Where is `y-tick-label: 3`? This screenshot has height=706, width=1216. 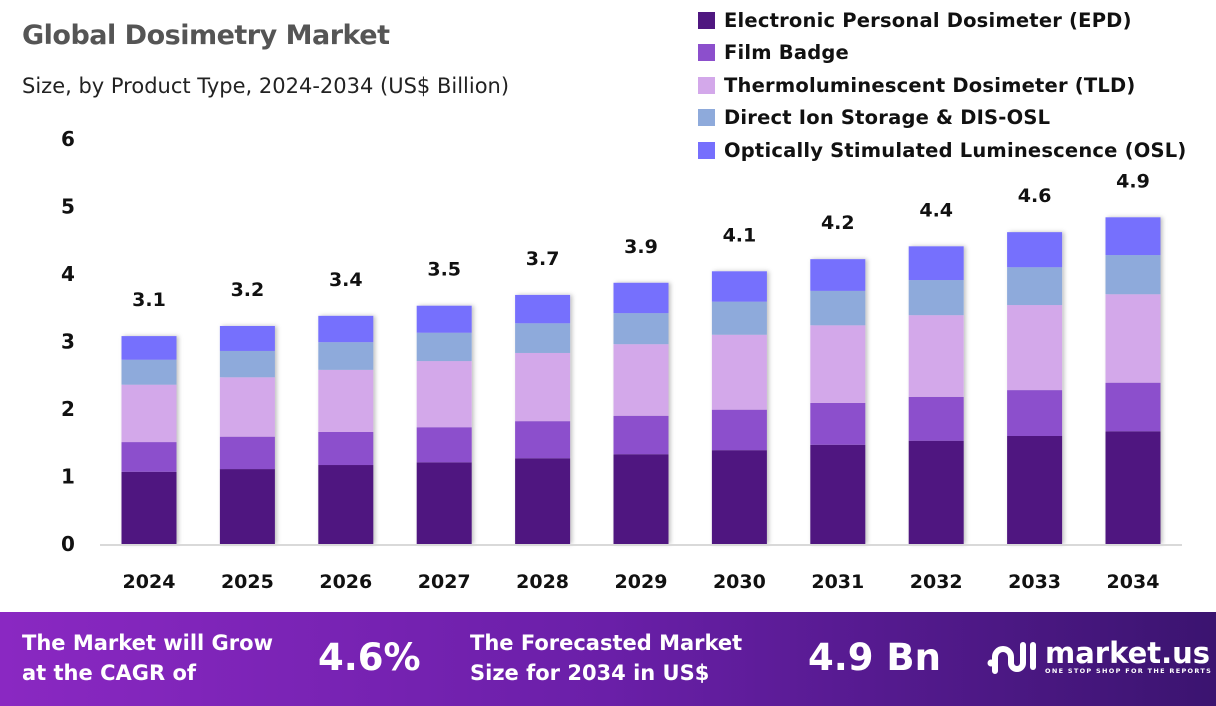
y-tick-label: 3 is located at coordinates (68, 342).